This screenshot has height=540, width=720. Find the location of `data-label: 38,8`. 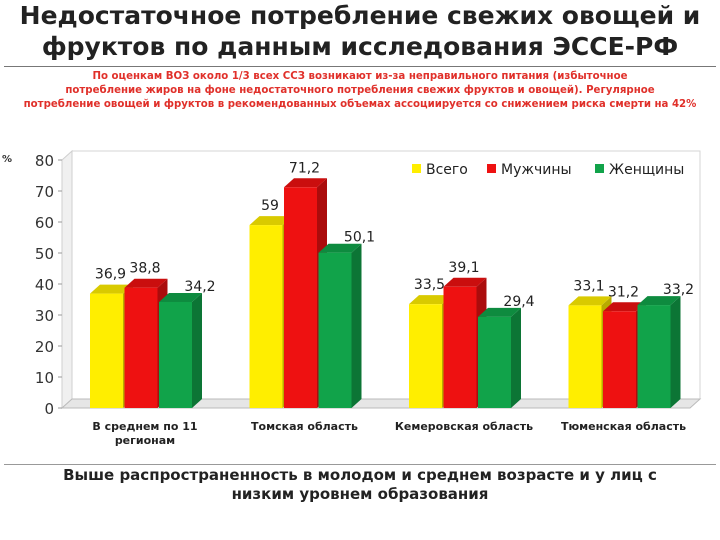

data-label: 38,8 is located at coordinates (144, 269).